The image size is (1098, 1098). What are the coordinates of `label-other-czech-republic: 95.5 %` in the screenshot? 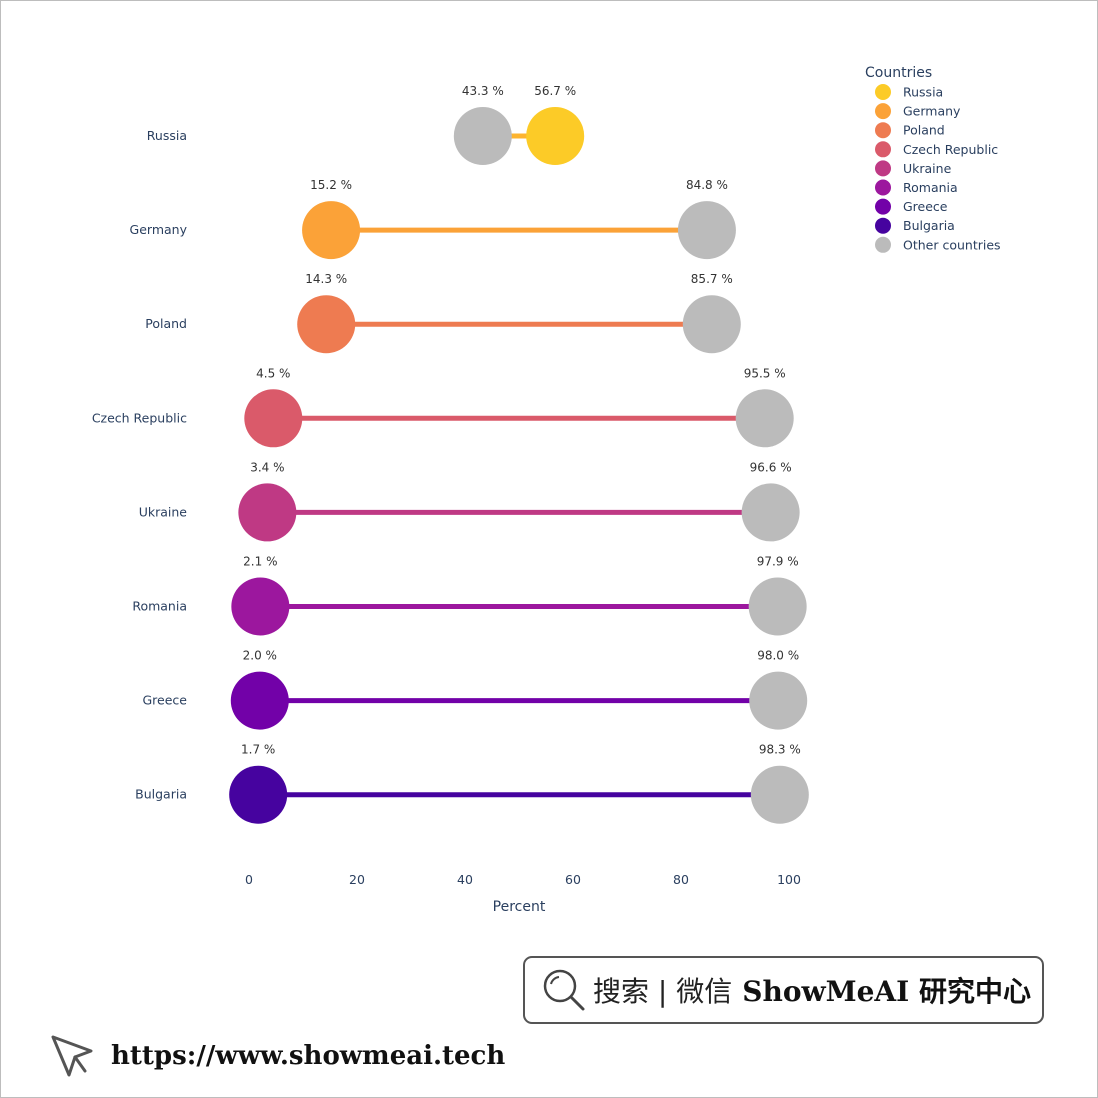 It's located at (765, 373).